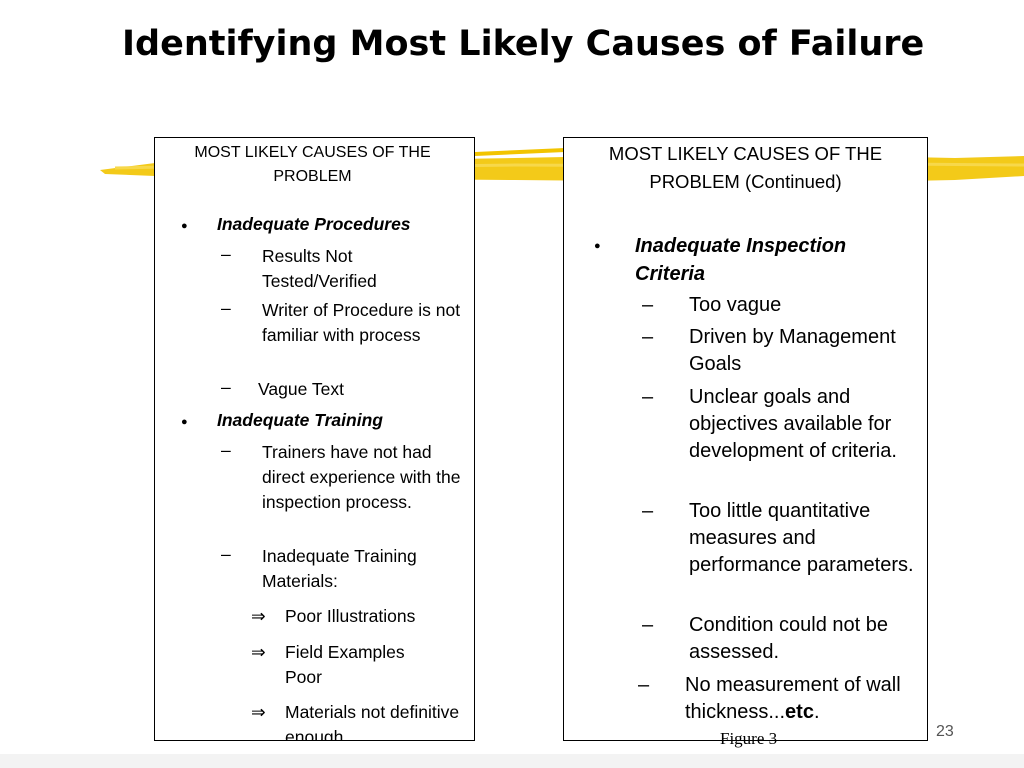  I want to click on left-section-training: ● Inadequate Training, so click(314, 422).